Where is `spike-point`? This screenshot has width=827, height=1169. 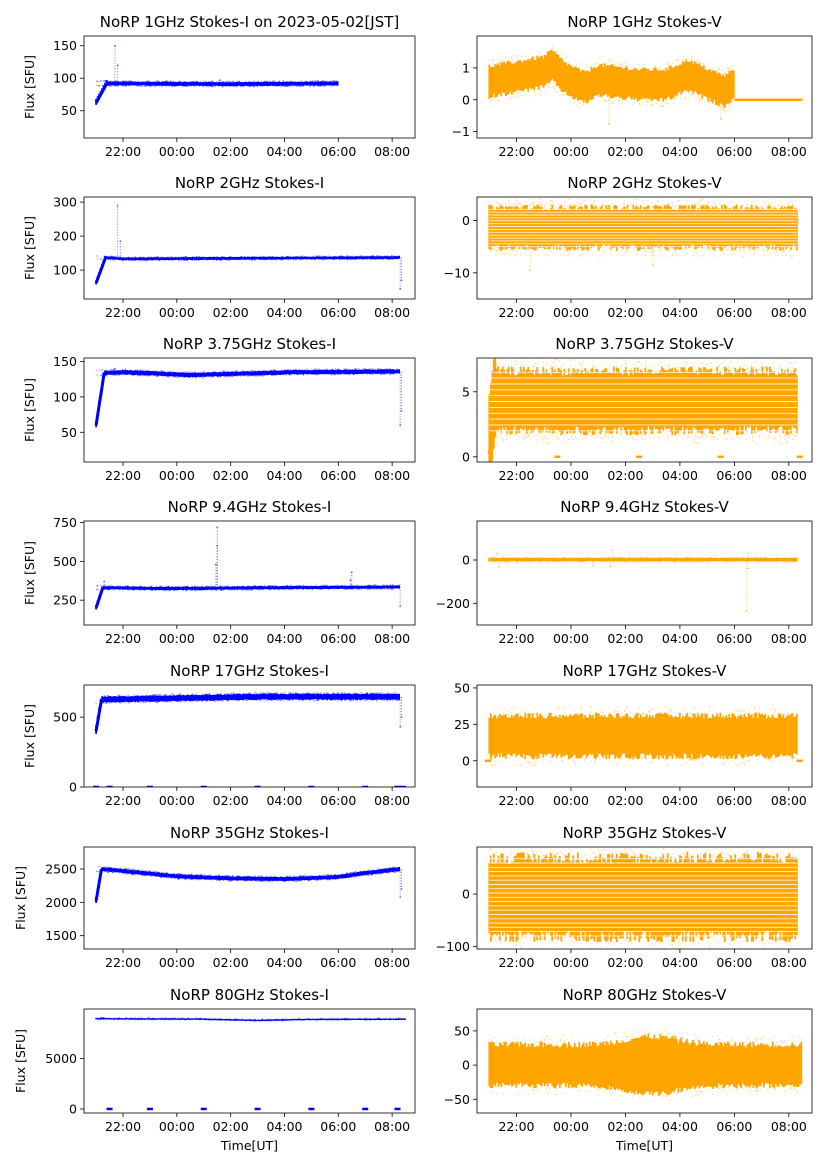
spike-point is located at coordinates (117, 65).